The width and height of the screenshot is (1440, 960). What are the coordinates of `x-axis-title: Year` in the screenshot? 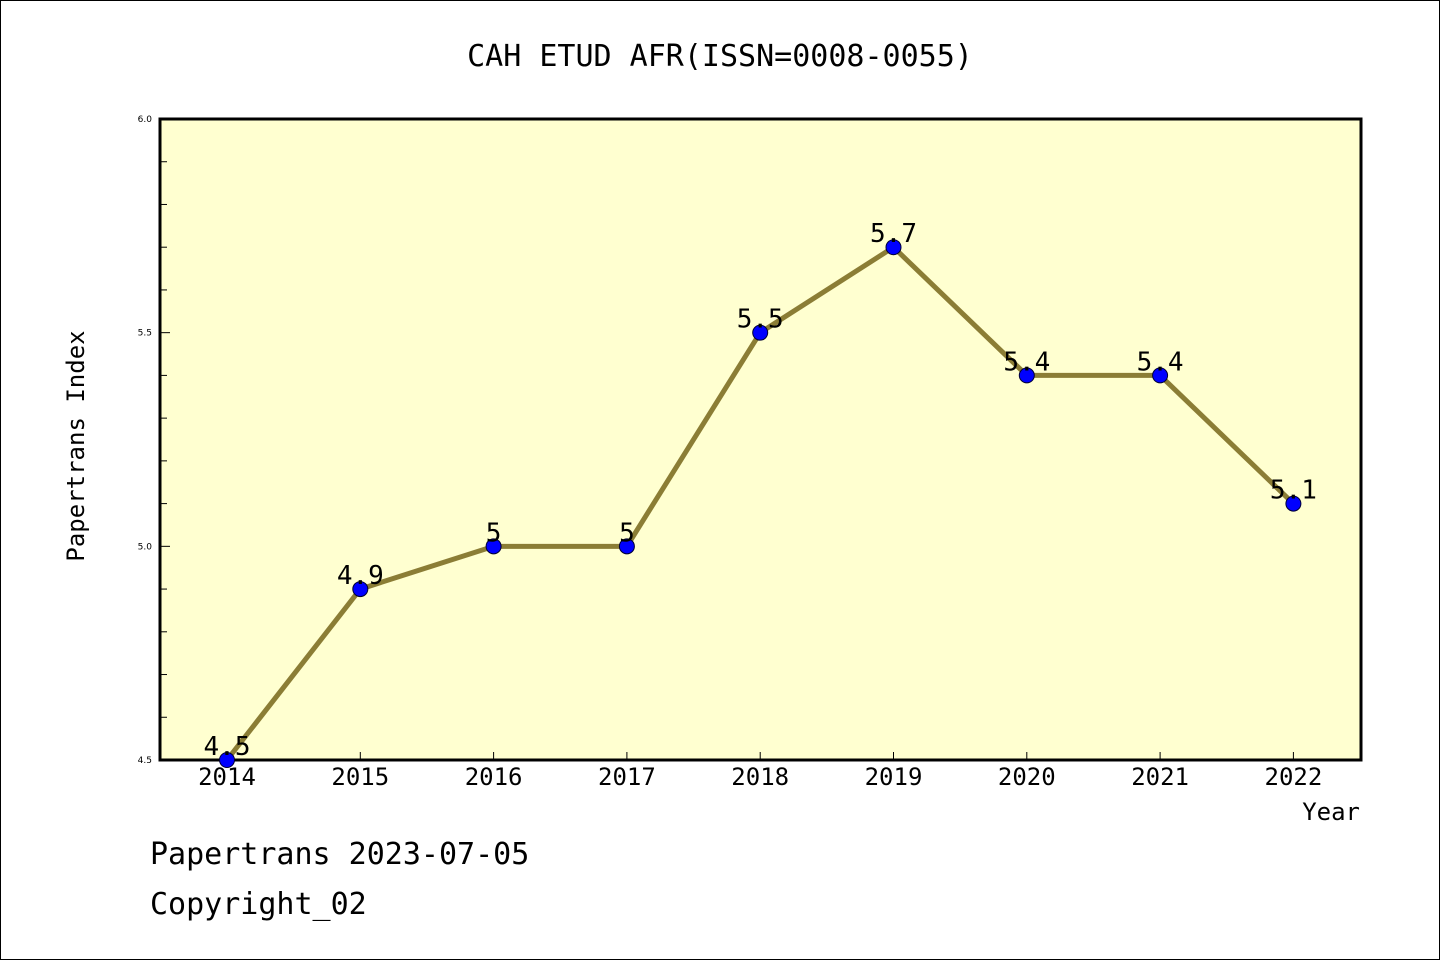 It's located at (1331, 812).